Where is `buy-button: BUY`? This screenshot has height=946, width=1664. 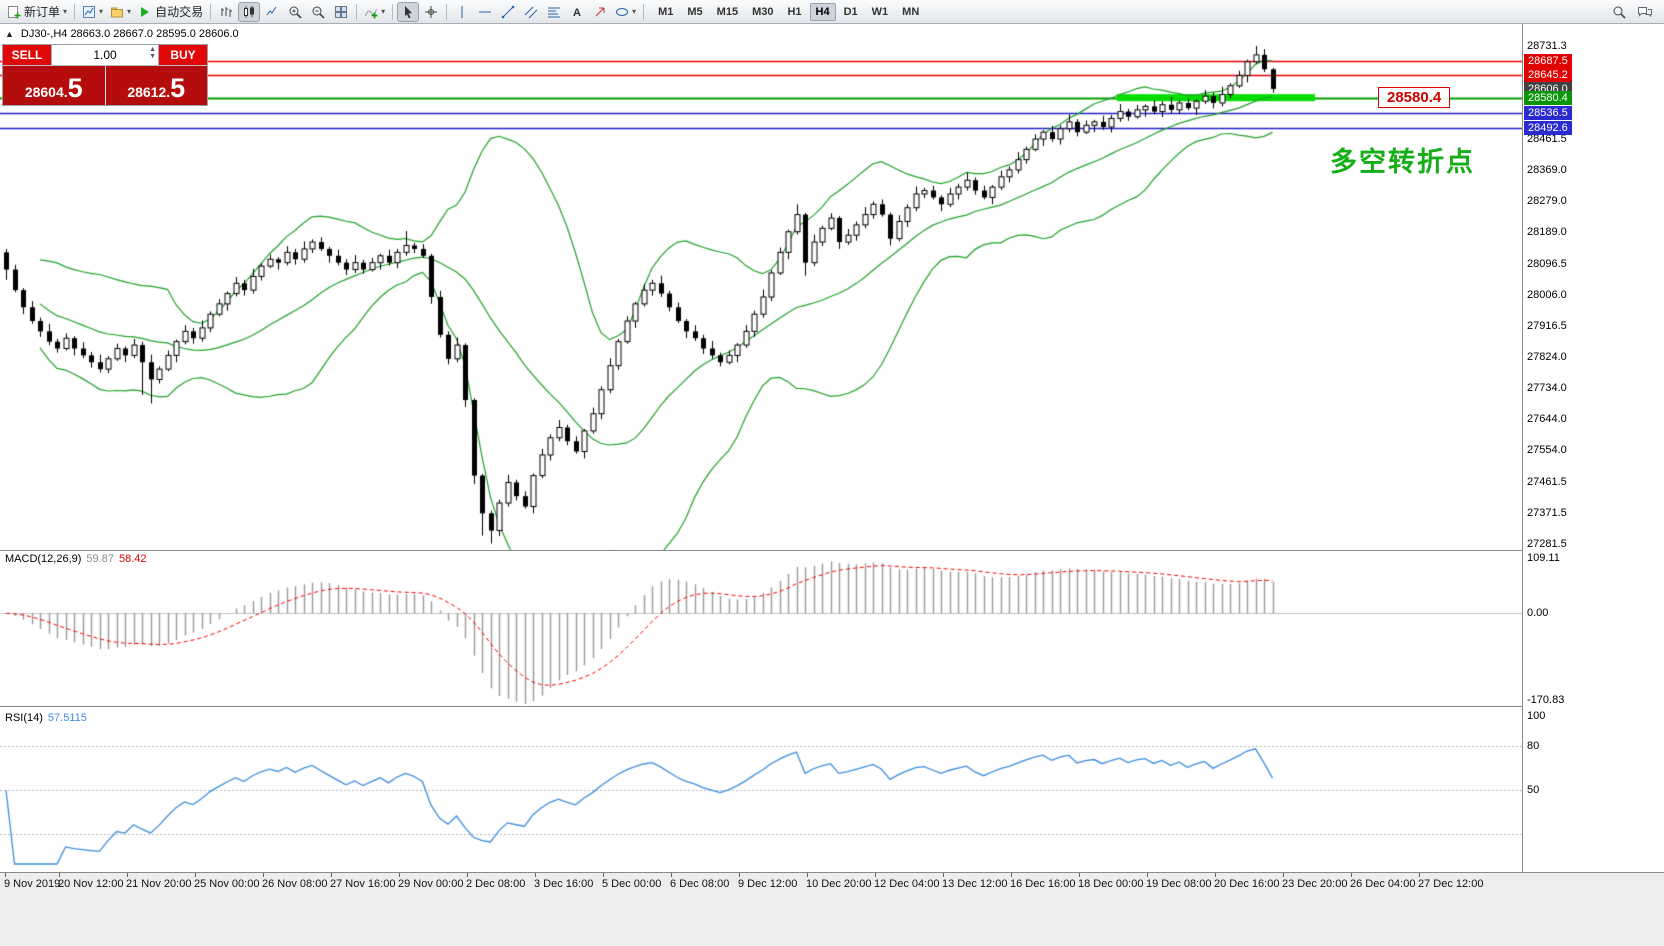
buy-button: BUY is located at coordinates (183, 55).